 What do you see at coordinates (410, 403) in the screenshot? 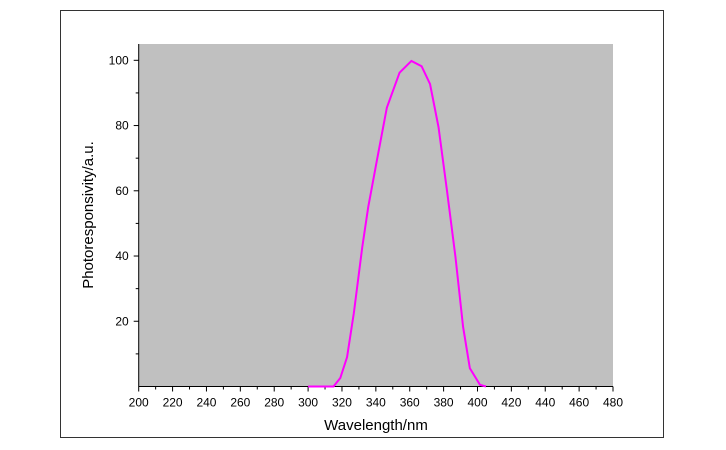
I see `x-tick-label: 360` at bounding box center [410, 403].